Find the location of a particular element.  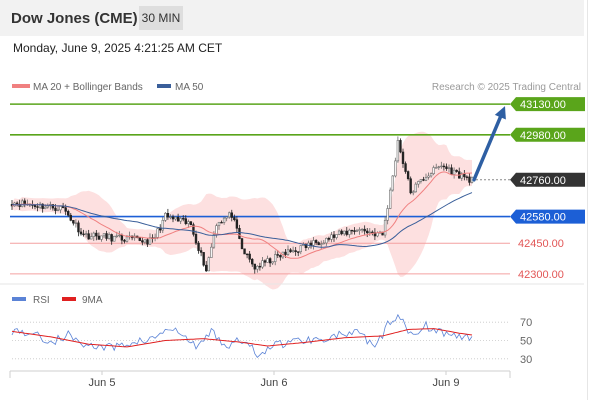

rsi-ma-legend-label: 9MA is located at coordinates (92, 300).